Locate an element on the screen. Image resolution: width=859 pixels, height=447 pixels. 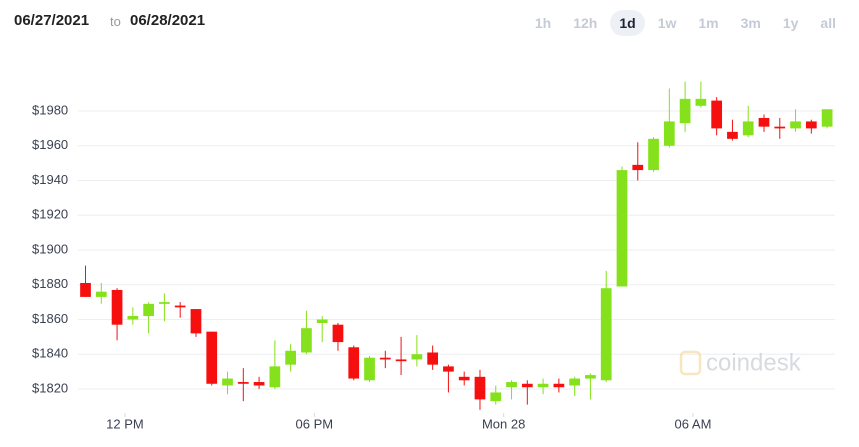
range-button: 3m is located at coordinates (750, 23).